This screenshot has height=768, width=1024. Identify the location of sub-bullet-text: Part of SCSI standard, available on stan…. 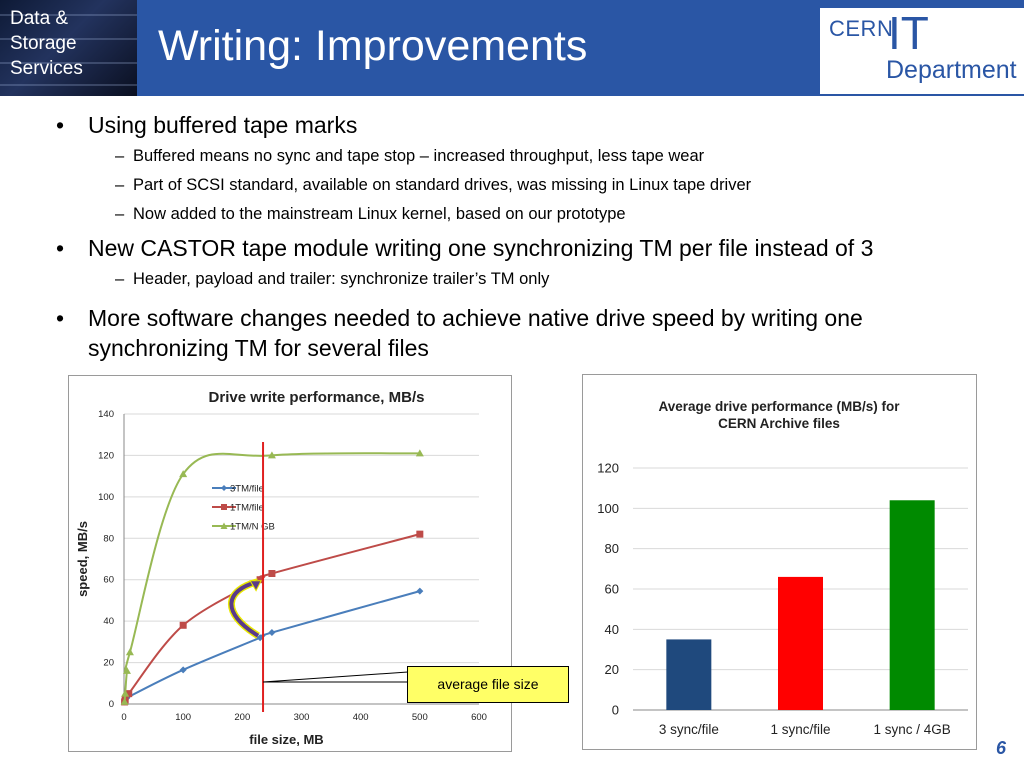
(442, 185).